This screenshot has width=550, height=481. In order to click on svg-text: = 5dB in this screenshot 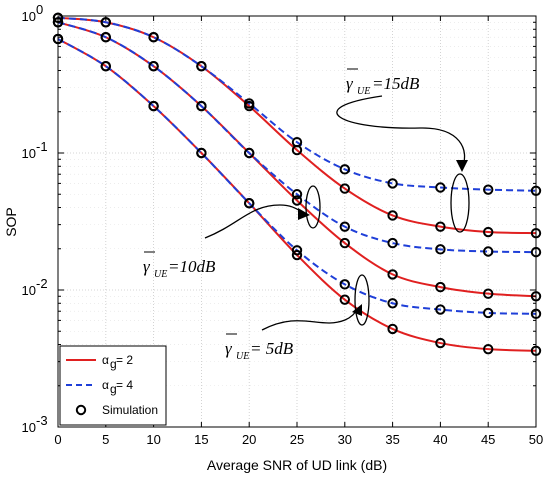, I will do `click(272, 348)`.